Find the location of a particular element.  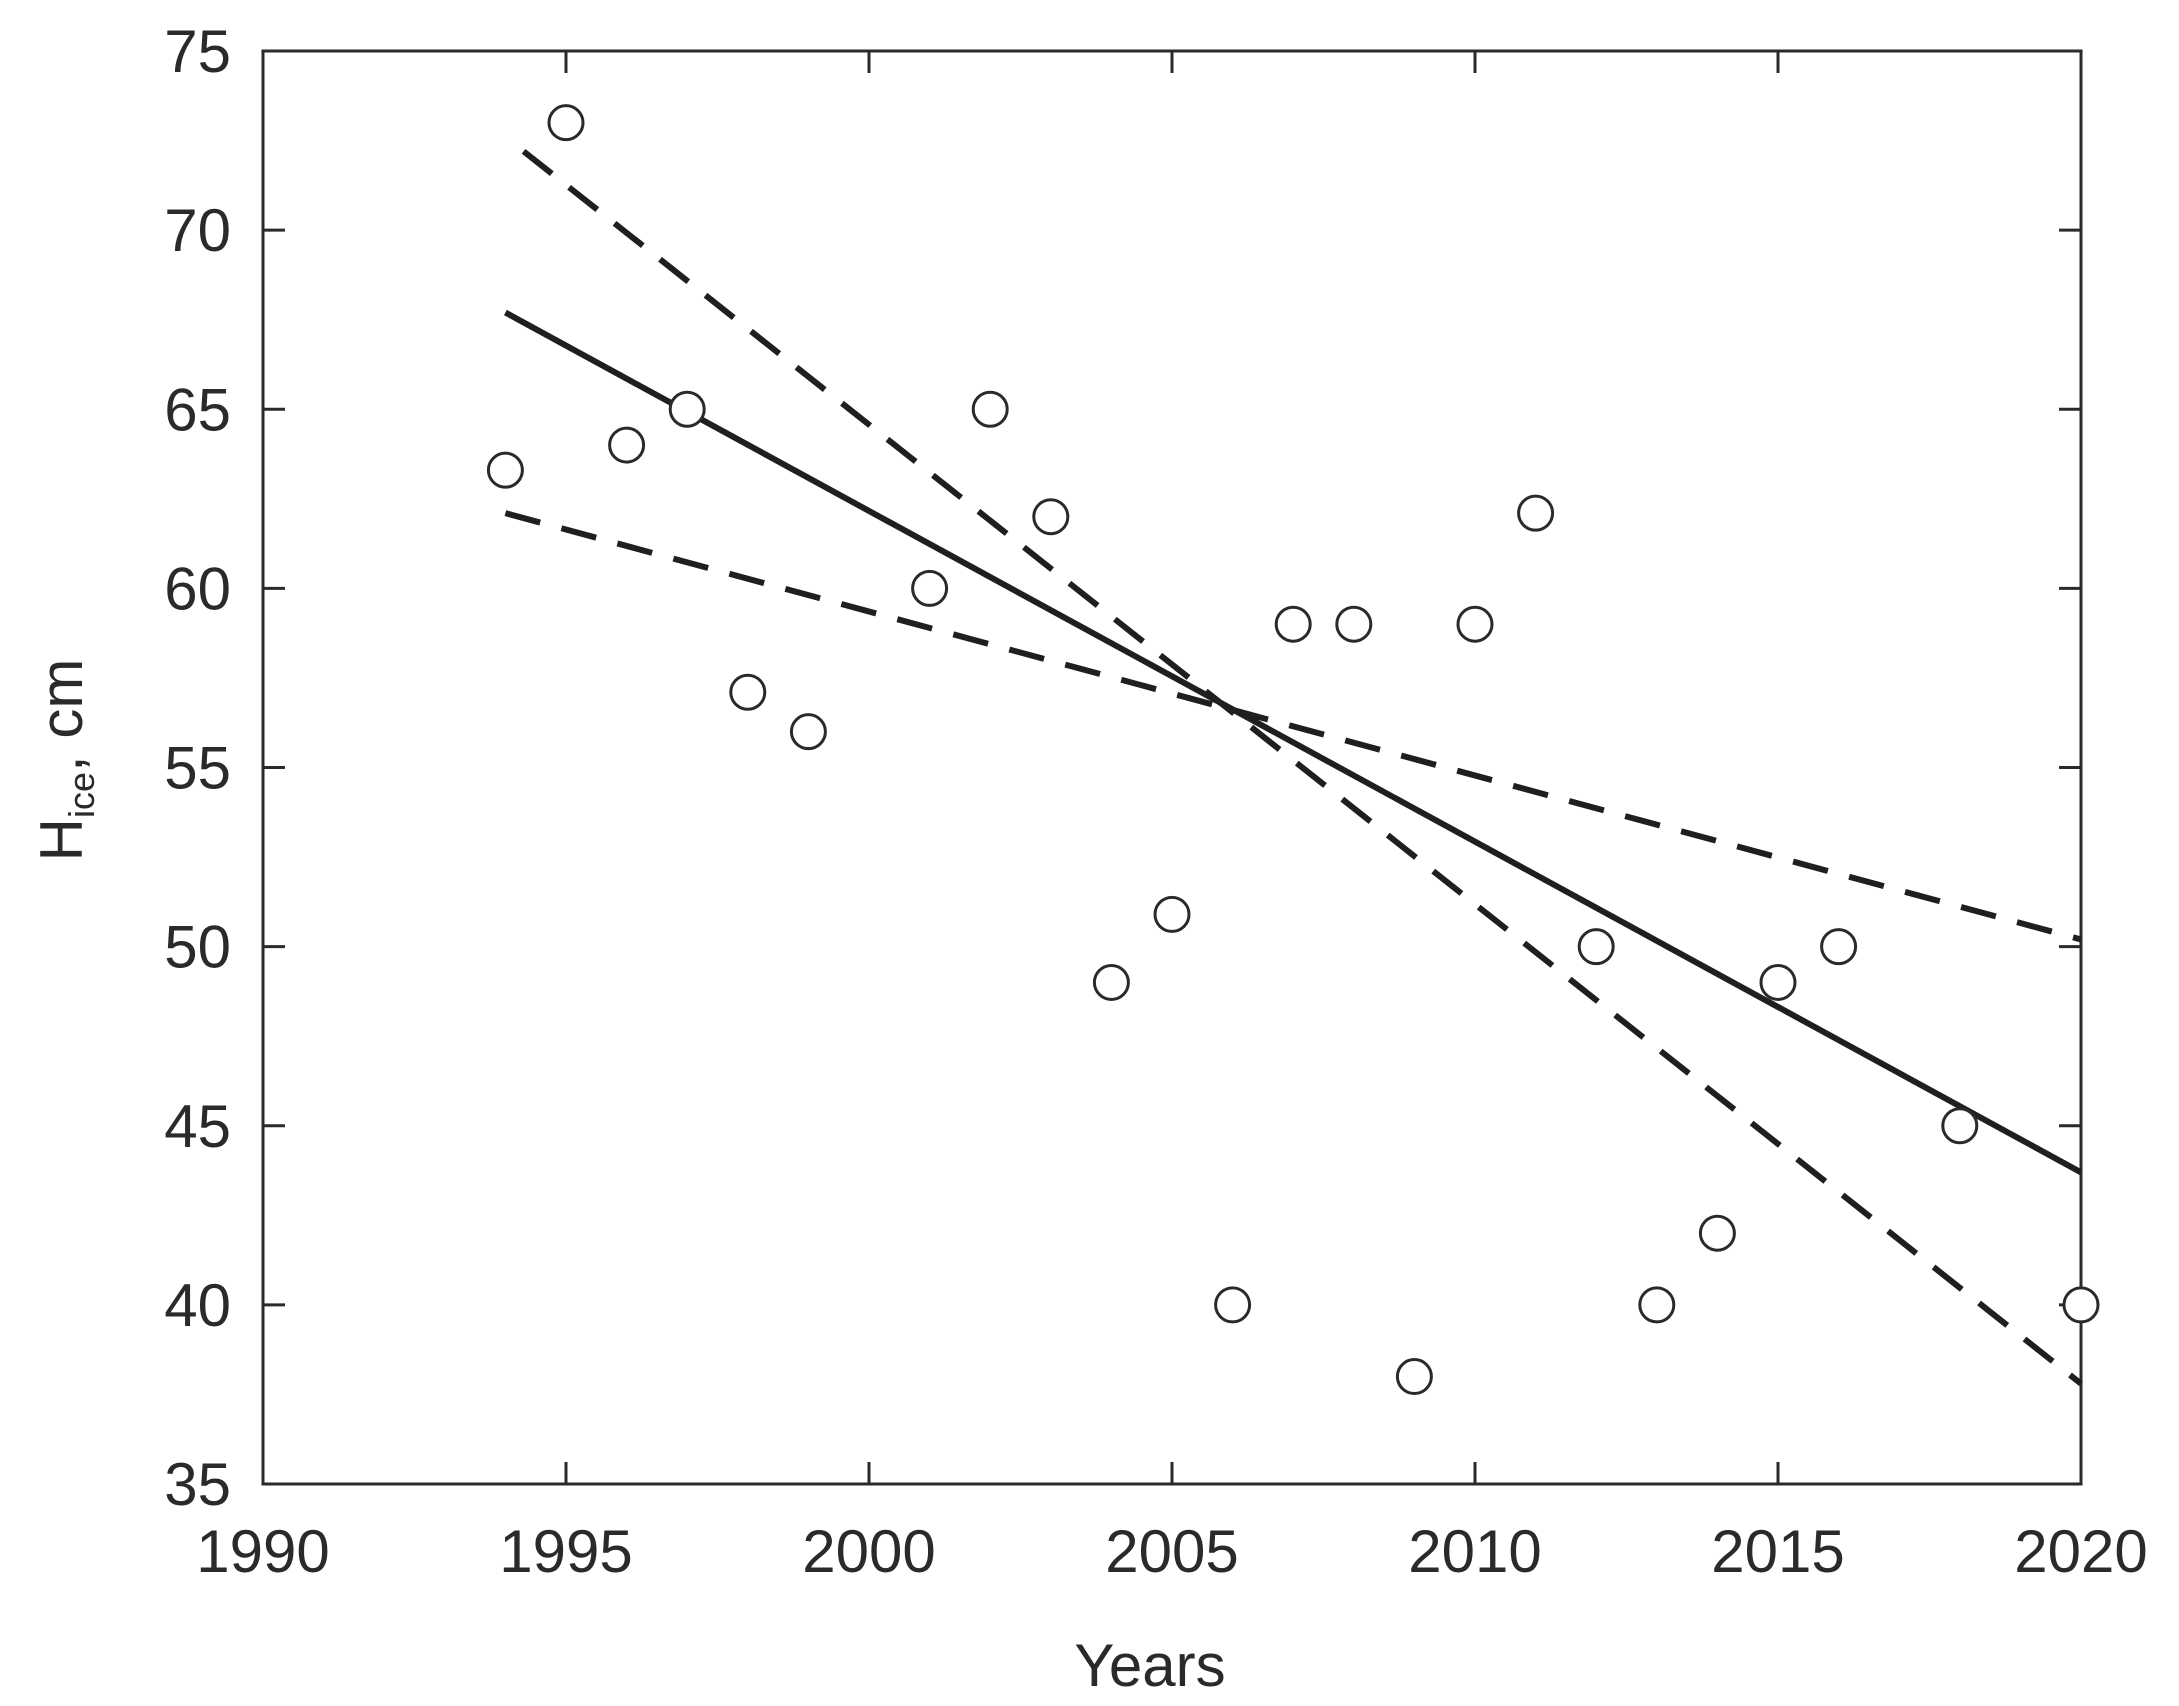

y-axis-title: Hice, cm is located at coordinates (65, 760).